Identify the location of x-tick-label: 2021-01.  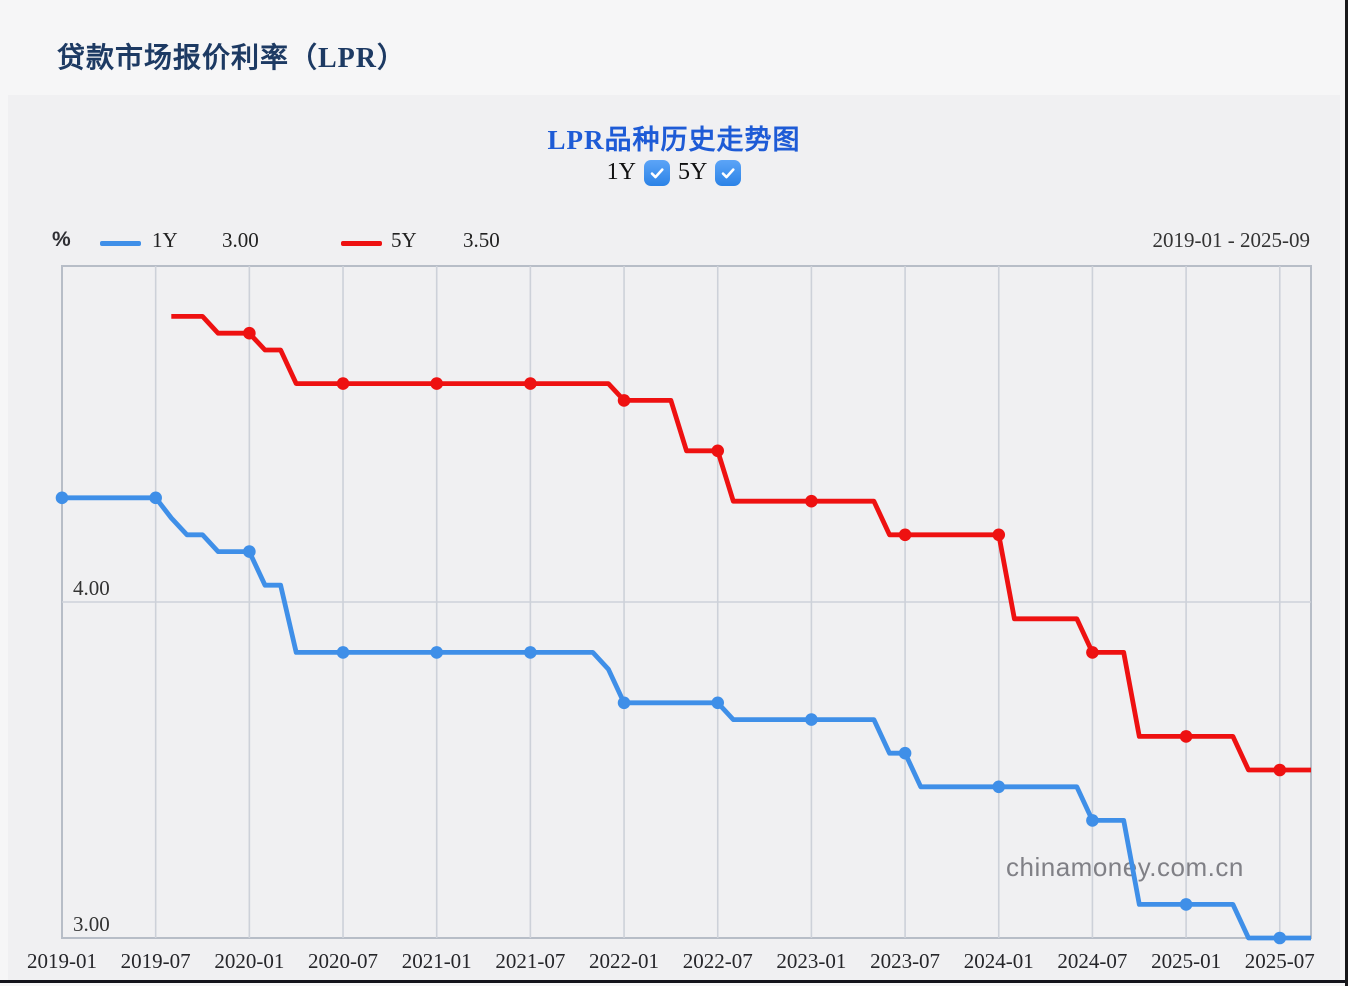
(437, 961).